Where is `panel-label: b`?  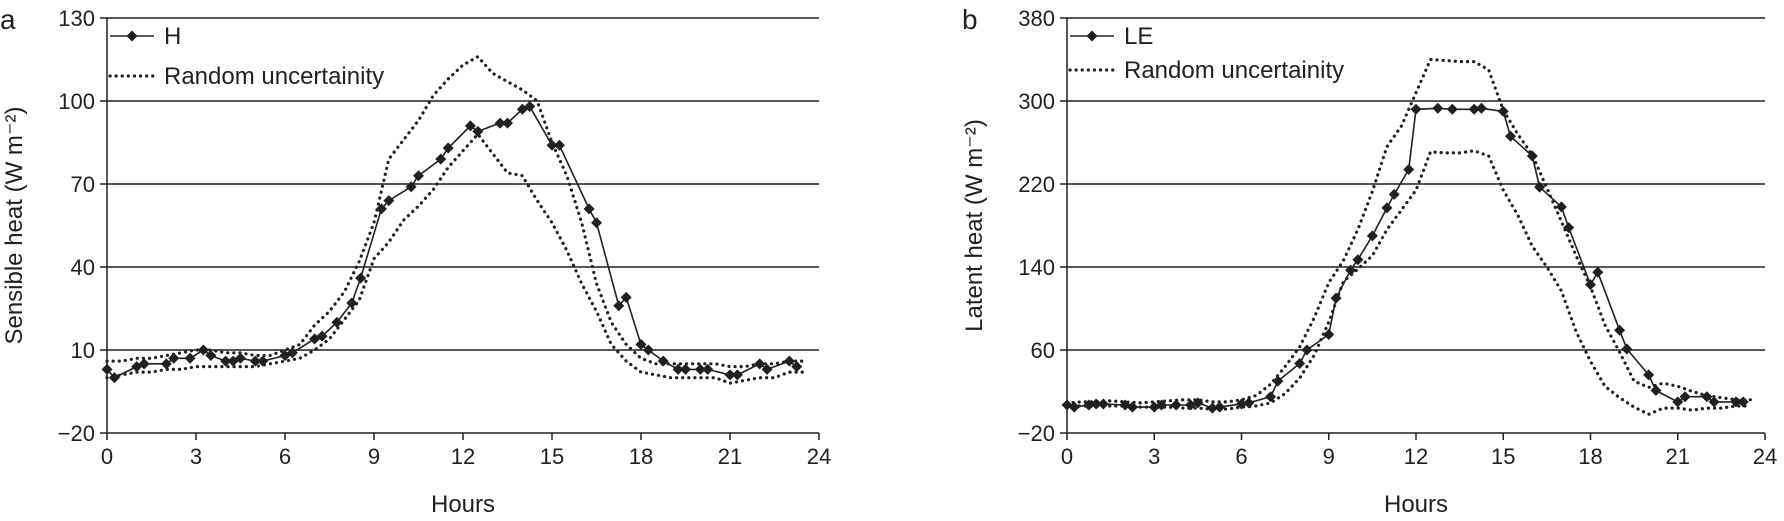
panel-label: b is located at coordinates (970, 19).